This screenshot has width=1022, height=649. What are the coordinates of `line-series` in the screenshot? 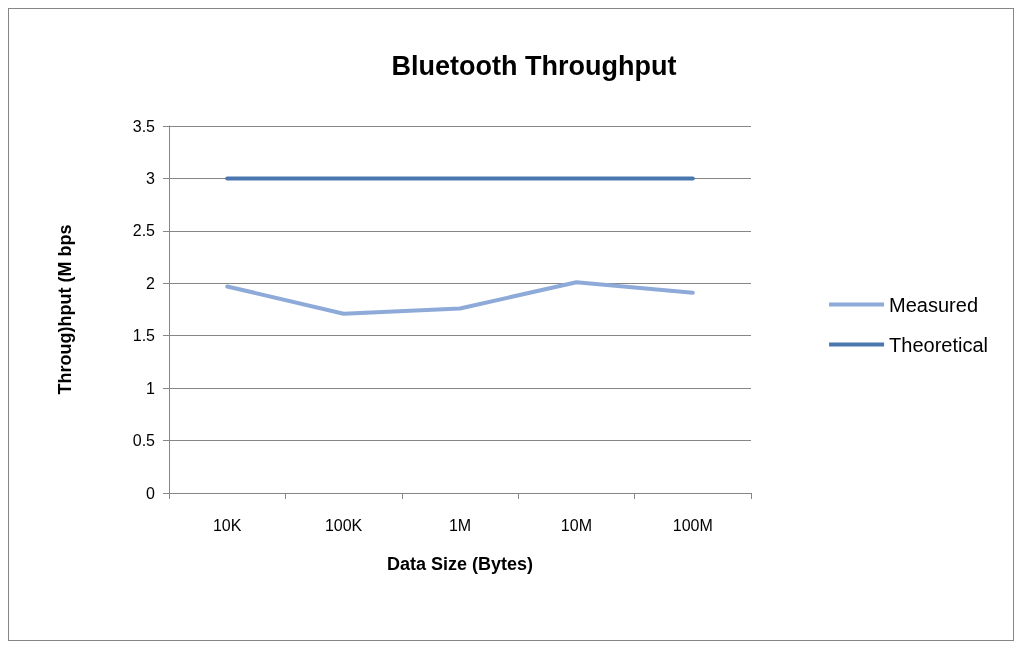 It's located at (460, 298).